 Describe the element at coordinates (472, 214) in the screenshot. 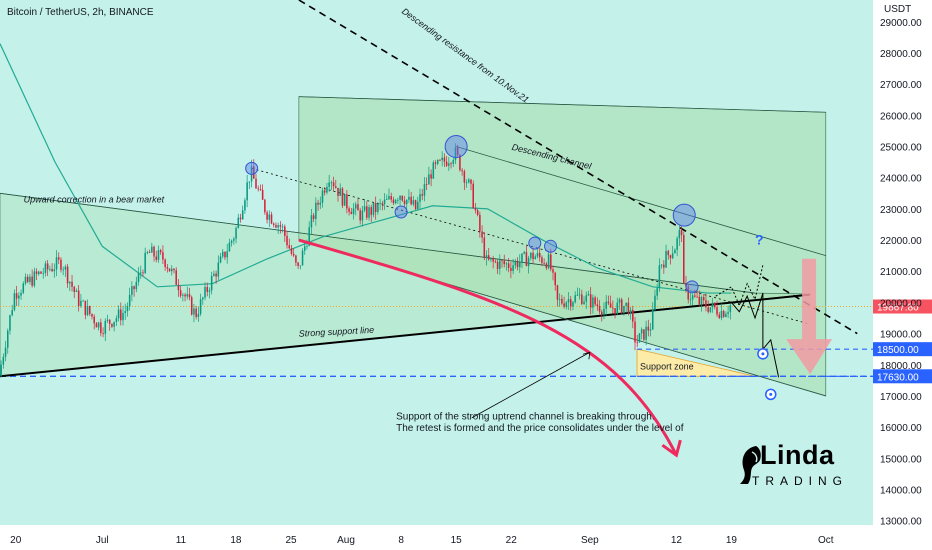

I see `highlight-circles` at that location.